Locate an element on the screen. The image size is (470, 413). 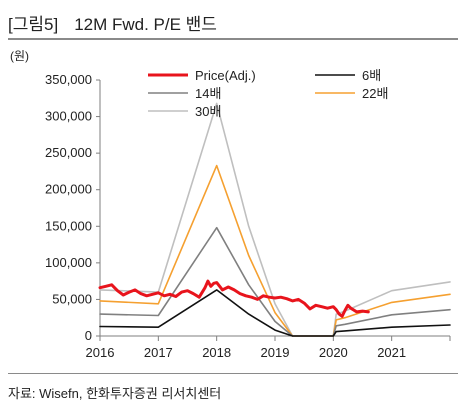
y-tick-label: 50,000 is located at coordinates (72, 298).